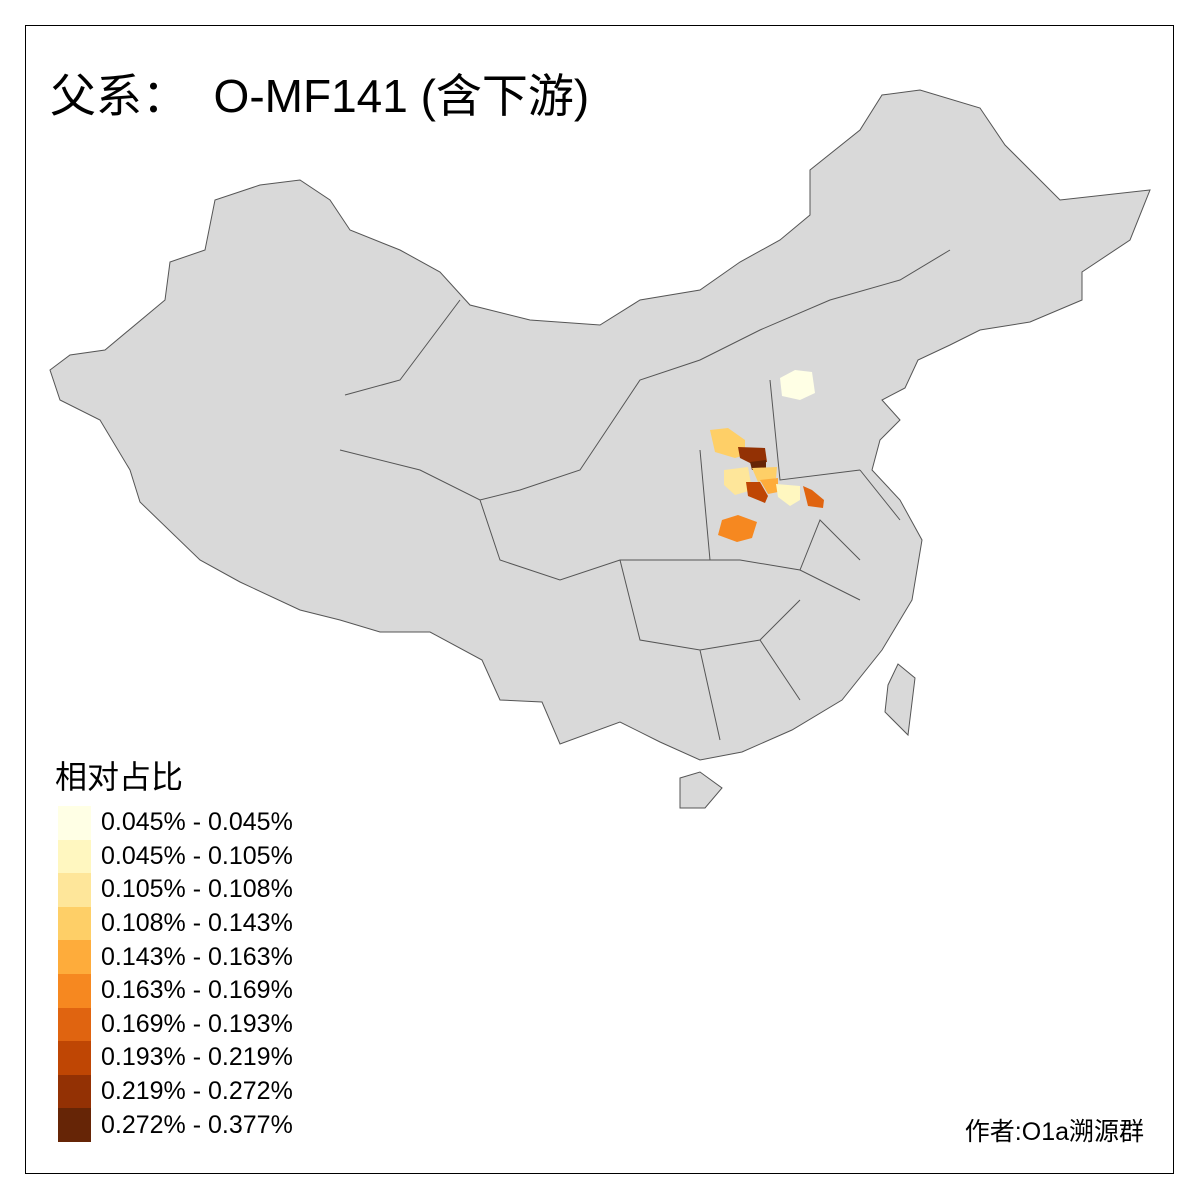  I want to click on legend-item: 0.163% - 0.169%, so click(175, 990).